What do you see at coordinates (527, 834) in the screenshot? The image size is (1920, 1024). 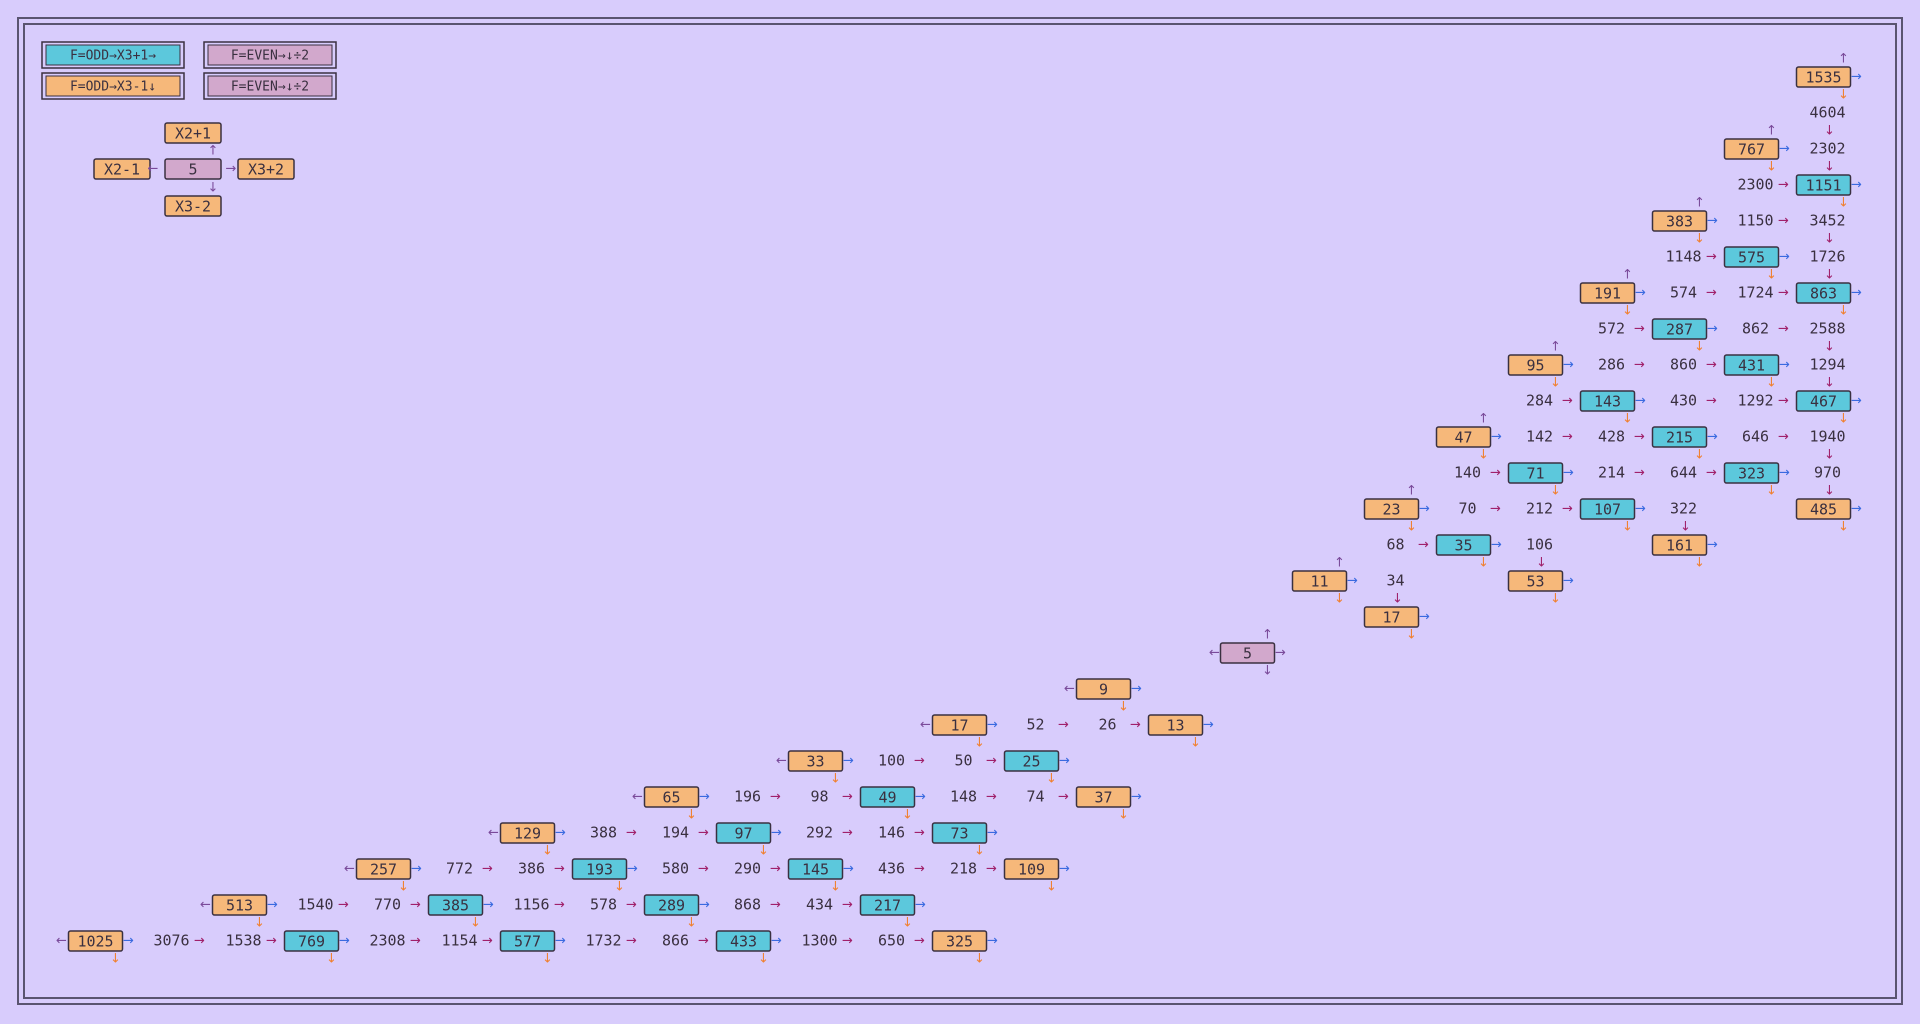 I see `node-label: 129` at bounding box center [527, 834].